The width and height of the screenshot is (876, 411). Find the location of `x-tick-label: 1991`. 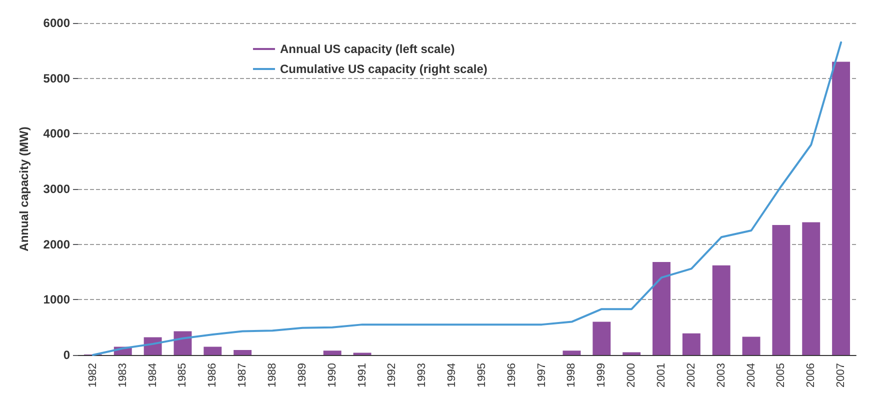

x-tick-label: 1991 is located at coordinates (362, 375).